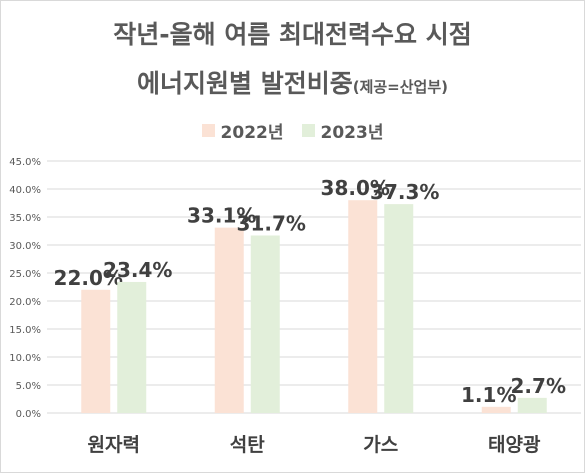  Describe the element at coordinates (25, 190) in the screenshot. I see `y-tick-label: 40.0%` at that location.